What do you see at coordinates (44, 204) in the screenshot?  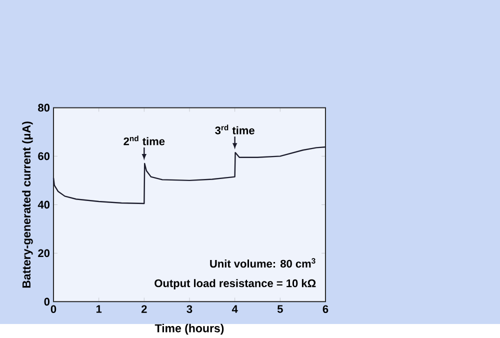 I see `y-tick-label: 40` at bounding box center [44, 204].